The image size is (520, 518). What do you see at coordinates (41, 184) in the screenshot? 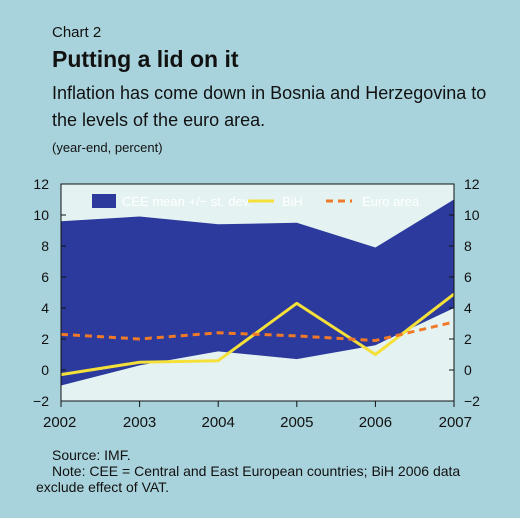
I see `y-tick-label-left: 12` at bounding box center [41, 184].